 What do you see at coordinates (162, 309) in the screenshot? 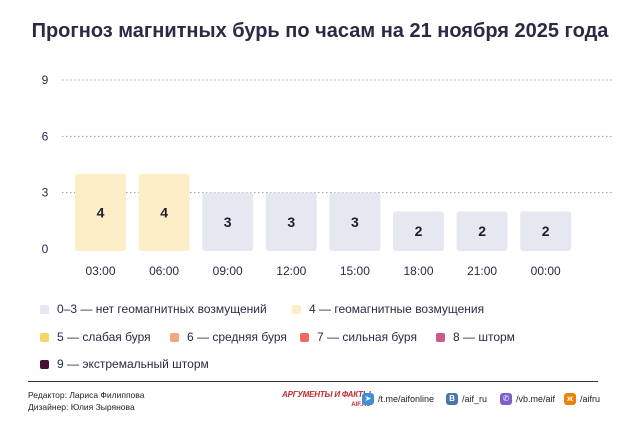
I see `legend-label: 0–3 — нет геомагнитных возмущений` at bounding box center [162, 309].